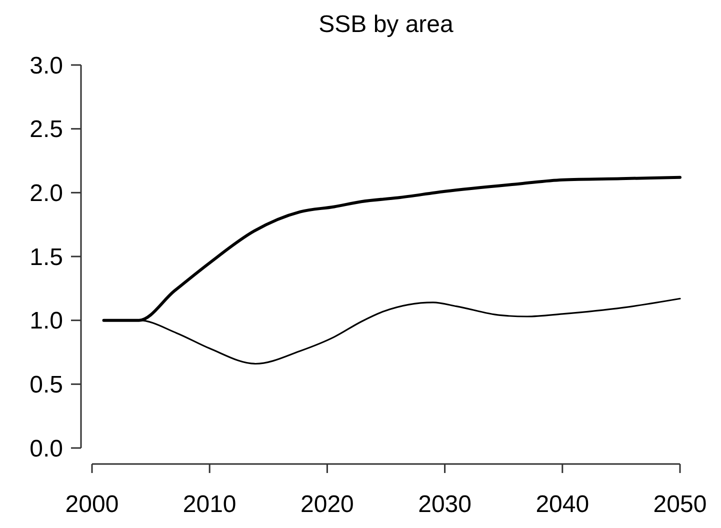 Image resolution: width=721 pixels, height=528 pixels. Describe the element at coordinates (46, 130) in the screenshot. I see `y-tick-label: 2.5` at that location.